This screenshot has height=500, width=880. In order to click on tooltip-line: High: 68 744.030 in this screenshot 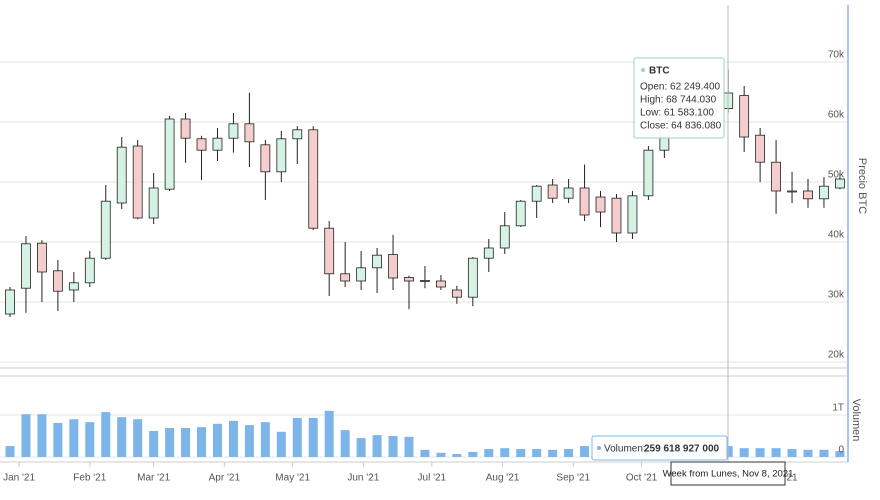, I will do `click(678, 100)`.